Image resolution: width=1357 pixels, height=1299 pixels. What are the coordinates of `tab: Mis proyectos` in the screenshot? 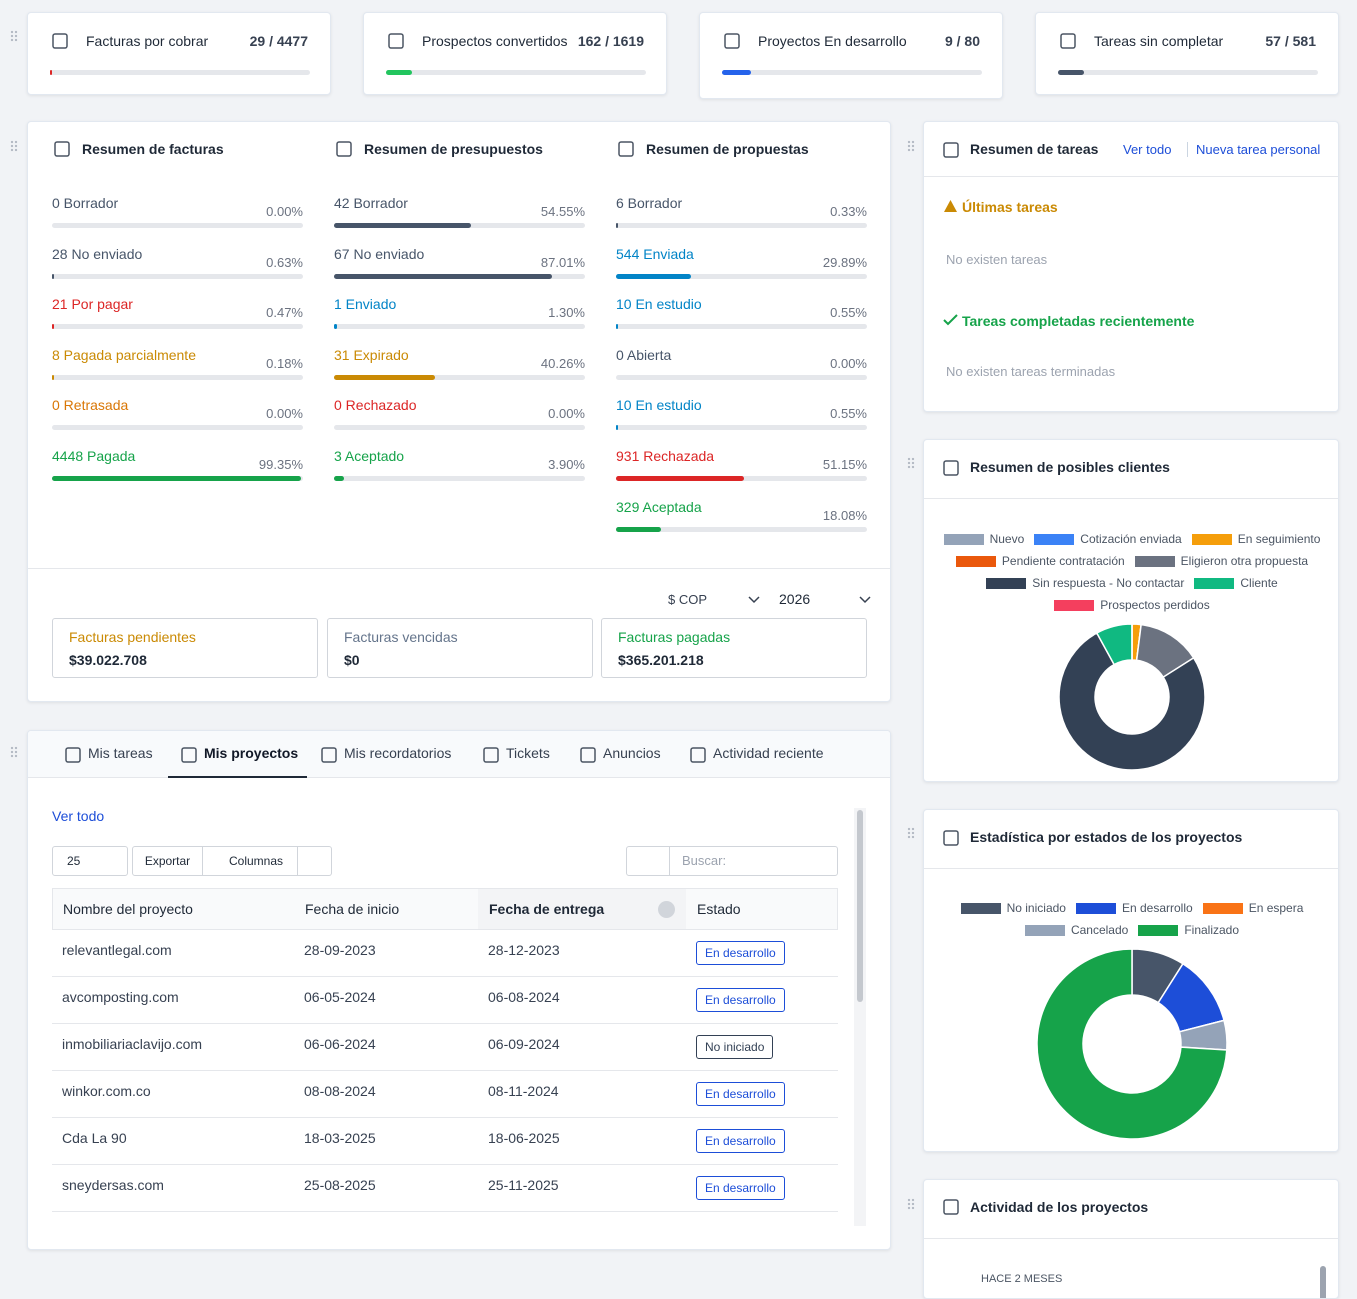 It's located at (251, 753).